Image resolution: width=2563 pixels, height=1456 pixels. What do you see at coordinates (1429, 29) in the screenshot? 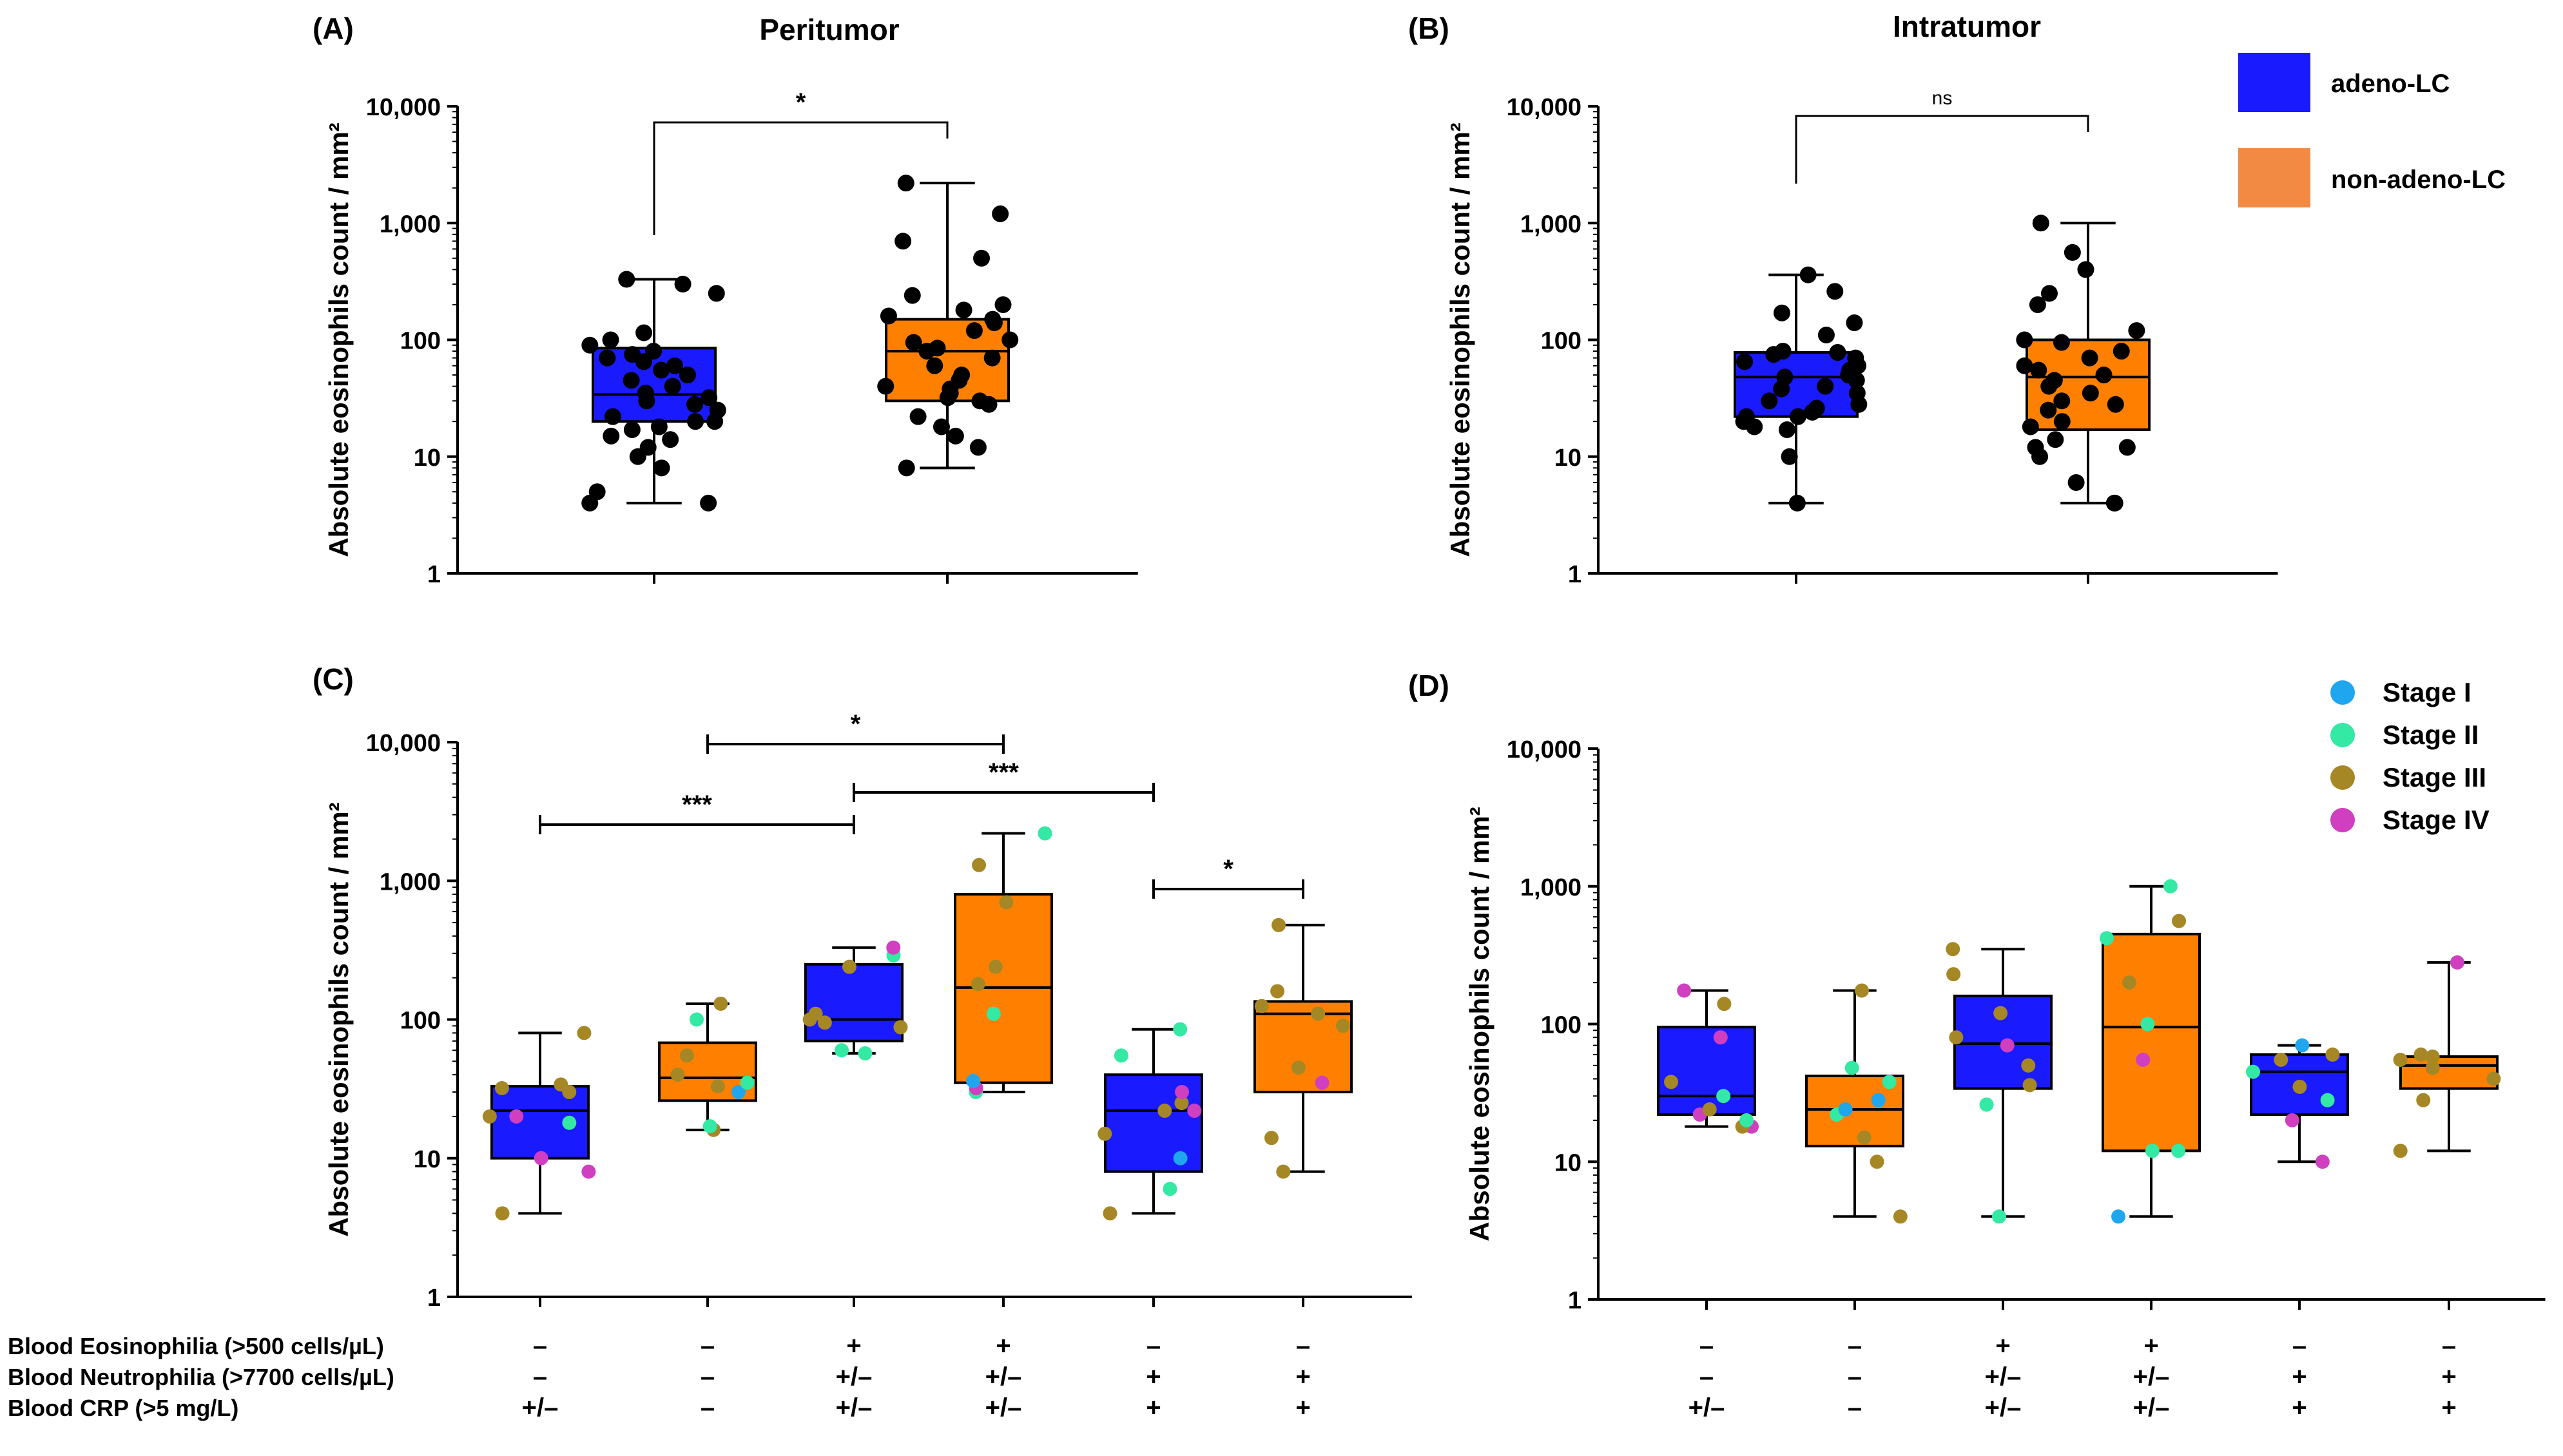
I see `panel-label-b: (B)` at bounding box center [1429, 29].